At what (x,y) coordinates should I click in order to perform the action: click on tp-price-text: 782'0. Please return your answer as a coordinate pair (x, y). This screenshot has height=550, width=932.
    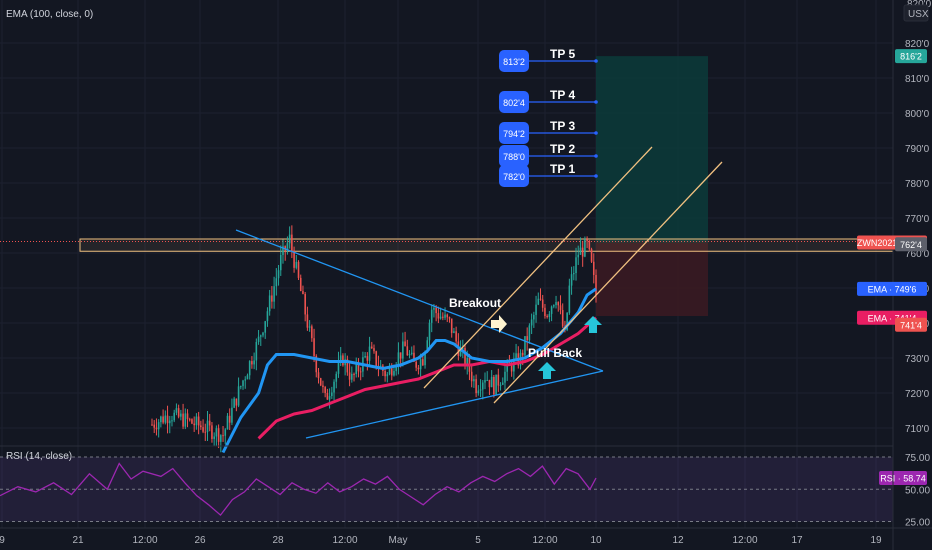
    Looking at the image, I should click on (514, 177).